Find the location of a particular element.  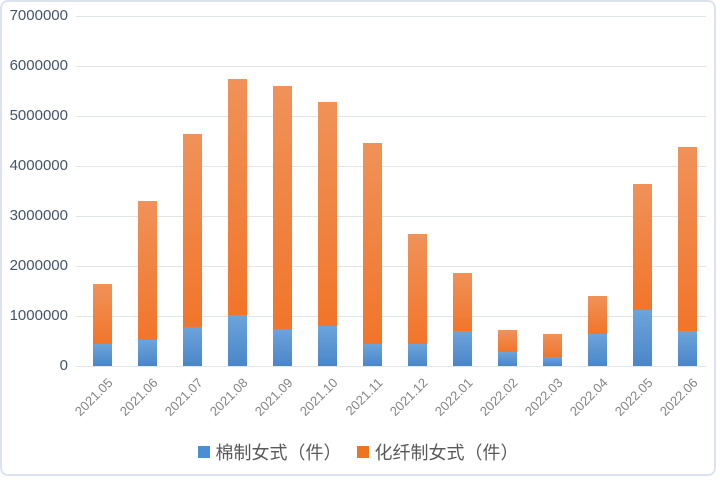

y-axis-tick-label: 2000000 is located at coordinates (38, 265).